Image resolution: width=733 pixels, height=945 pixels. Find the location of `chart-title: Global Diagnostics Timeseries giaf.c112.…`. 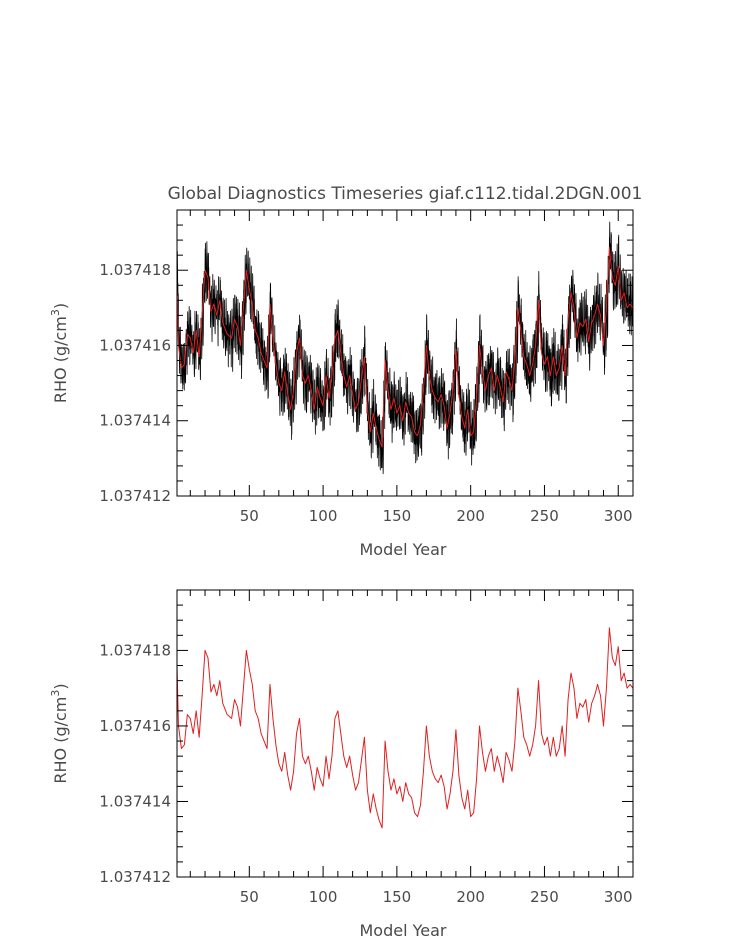

chart-title: Global Diagnostics Timeseries giaf.c112.… is located at coordinates (405, 194).